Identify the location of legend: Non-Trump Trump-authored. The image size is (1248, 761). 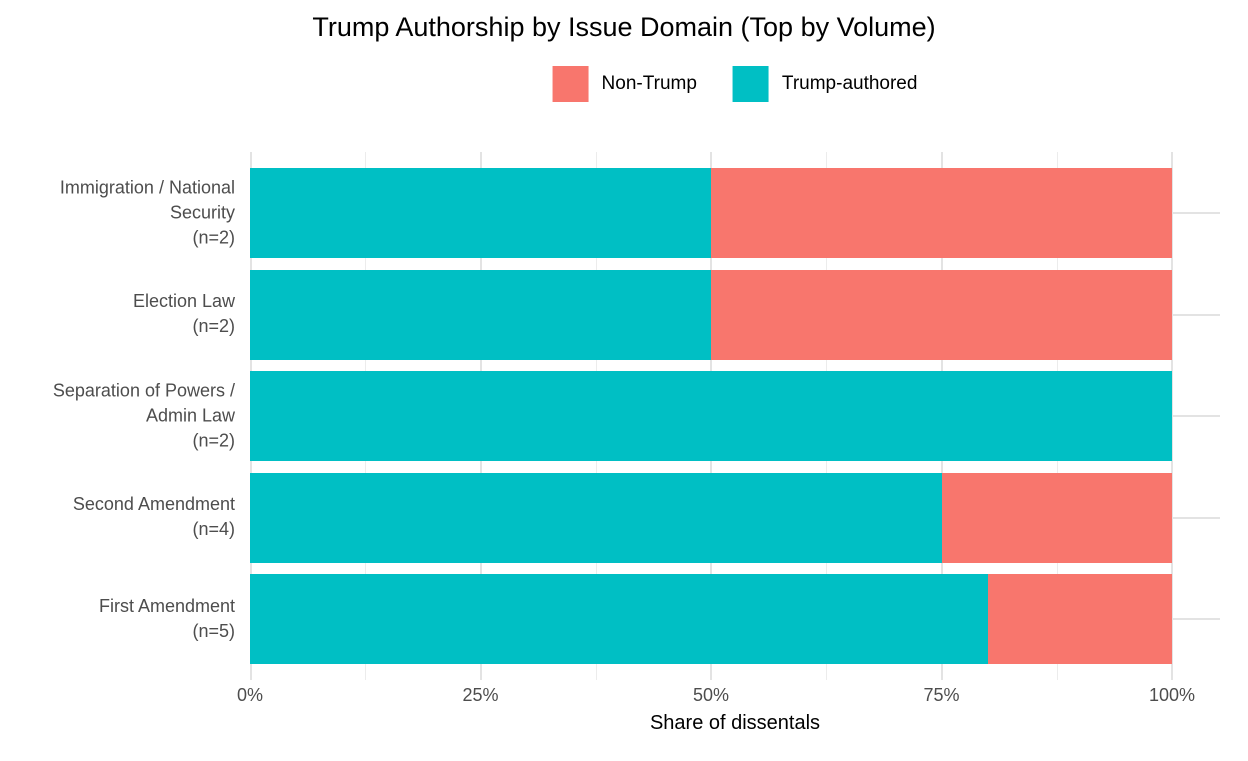
(735, 84).